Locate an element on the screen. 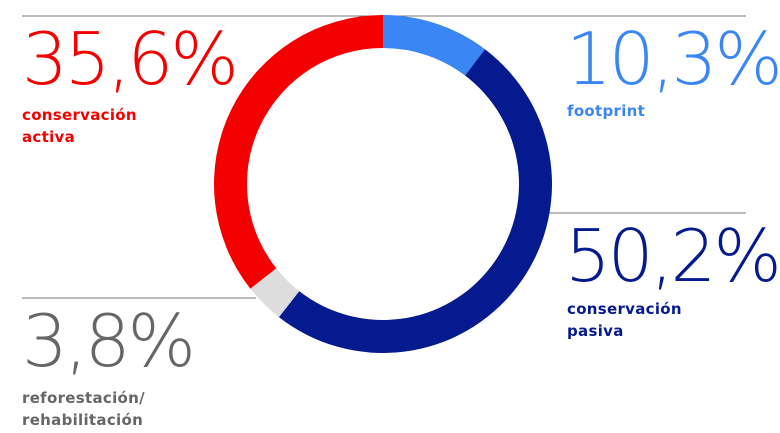  value-label-activa: 35,6% is located at coordinates (130, 59).